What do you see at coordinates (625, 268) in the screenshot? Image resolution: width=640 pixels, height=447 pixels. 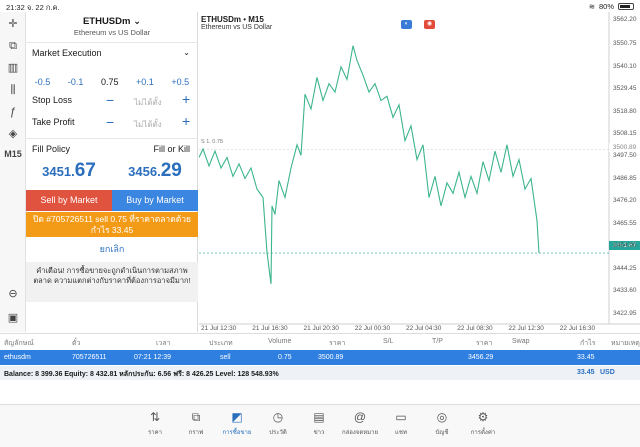 I see `y-tick-label: 3444.25` at bounding box center [625, 268].